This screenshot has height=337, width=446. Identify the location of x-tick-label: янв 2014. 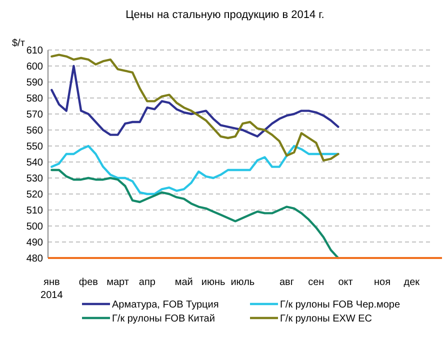
(52, 289).